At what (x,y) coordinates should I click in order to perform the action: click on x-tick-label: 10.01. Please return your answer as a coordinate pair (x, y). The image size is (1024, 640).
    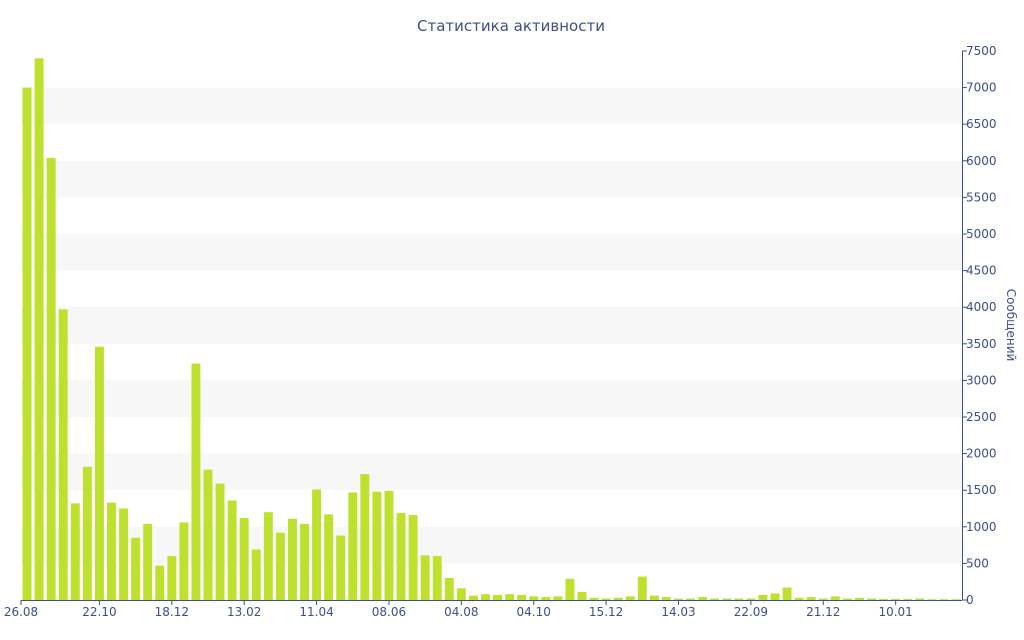
    Looking at the image, I should click on (895, 612).